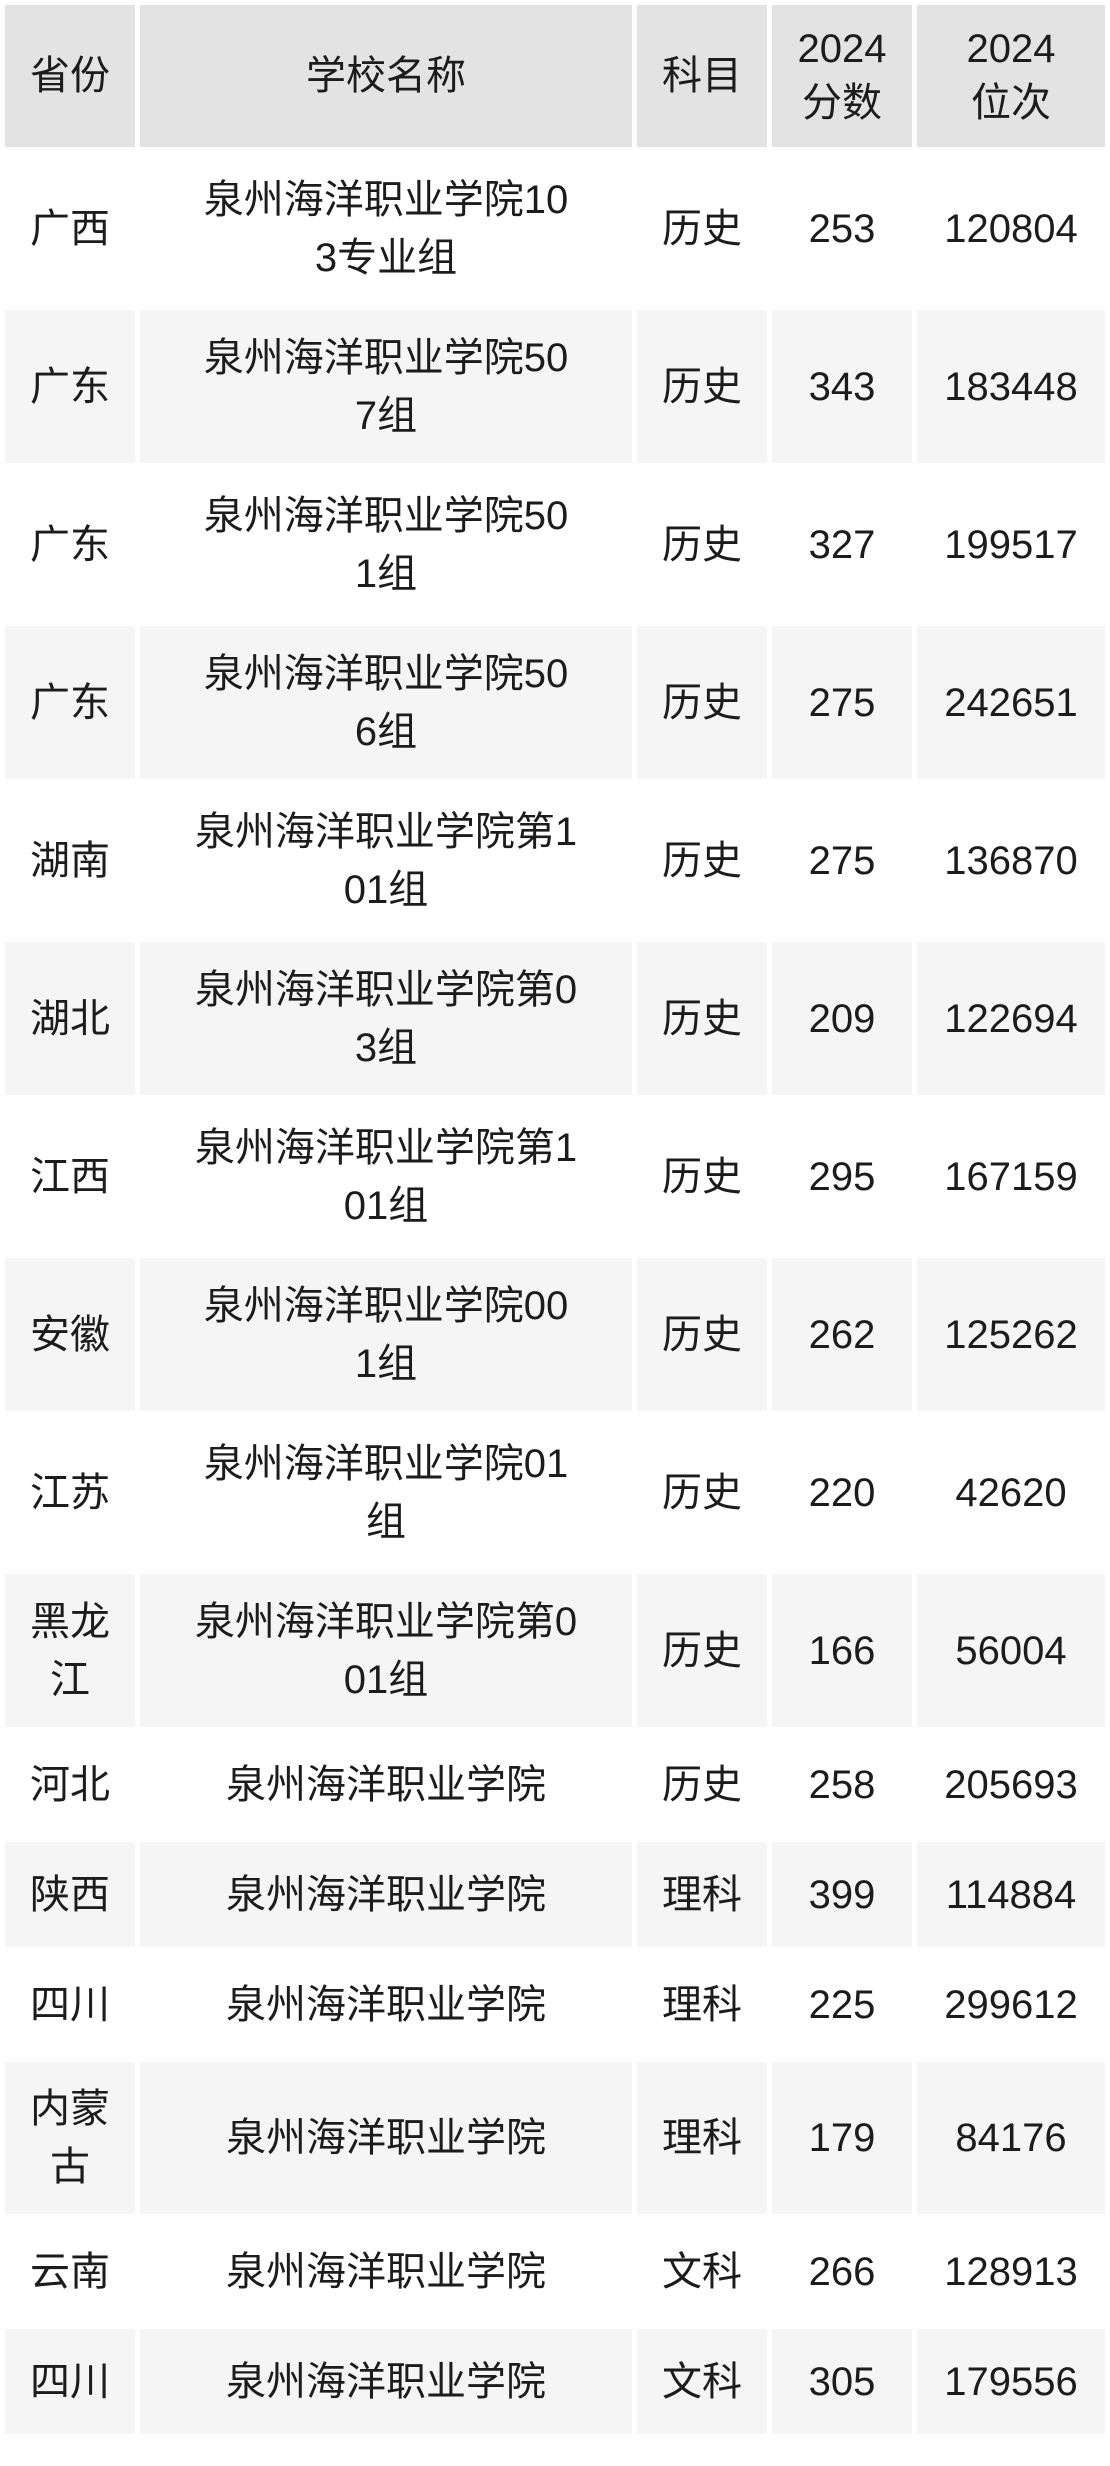  What do you see at coordinates (70, 1334) in the screenshot?
I see `cell-province: 安徽` at bounding box center [70, 1334].